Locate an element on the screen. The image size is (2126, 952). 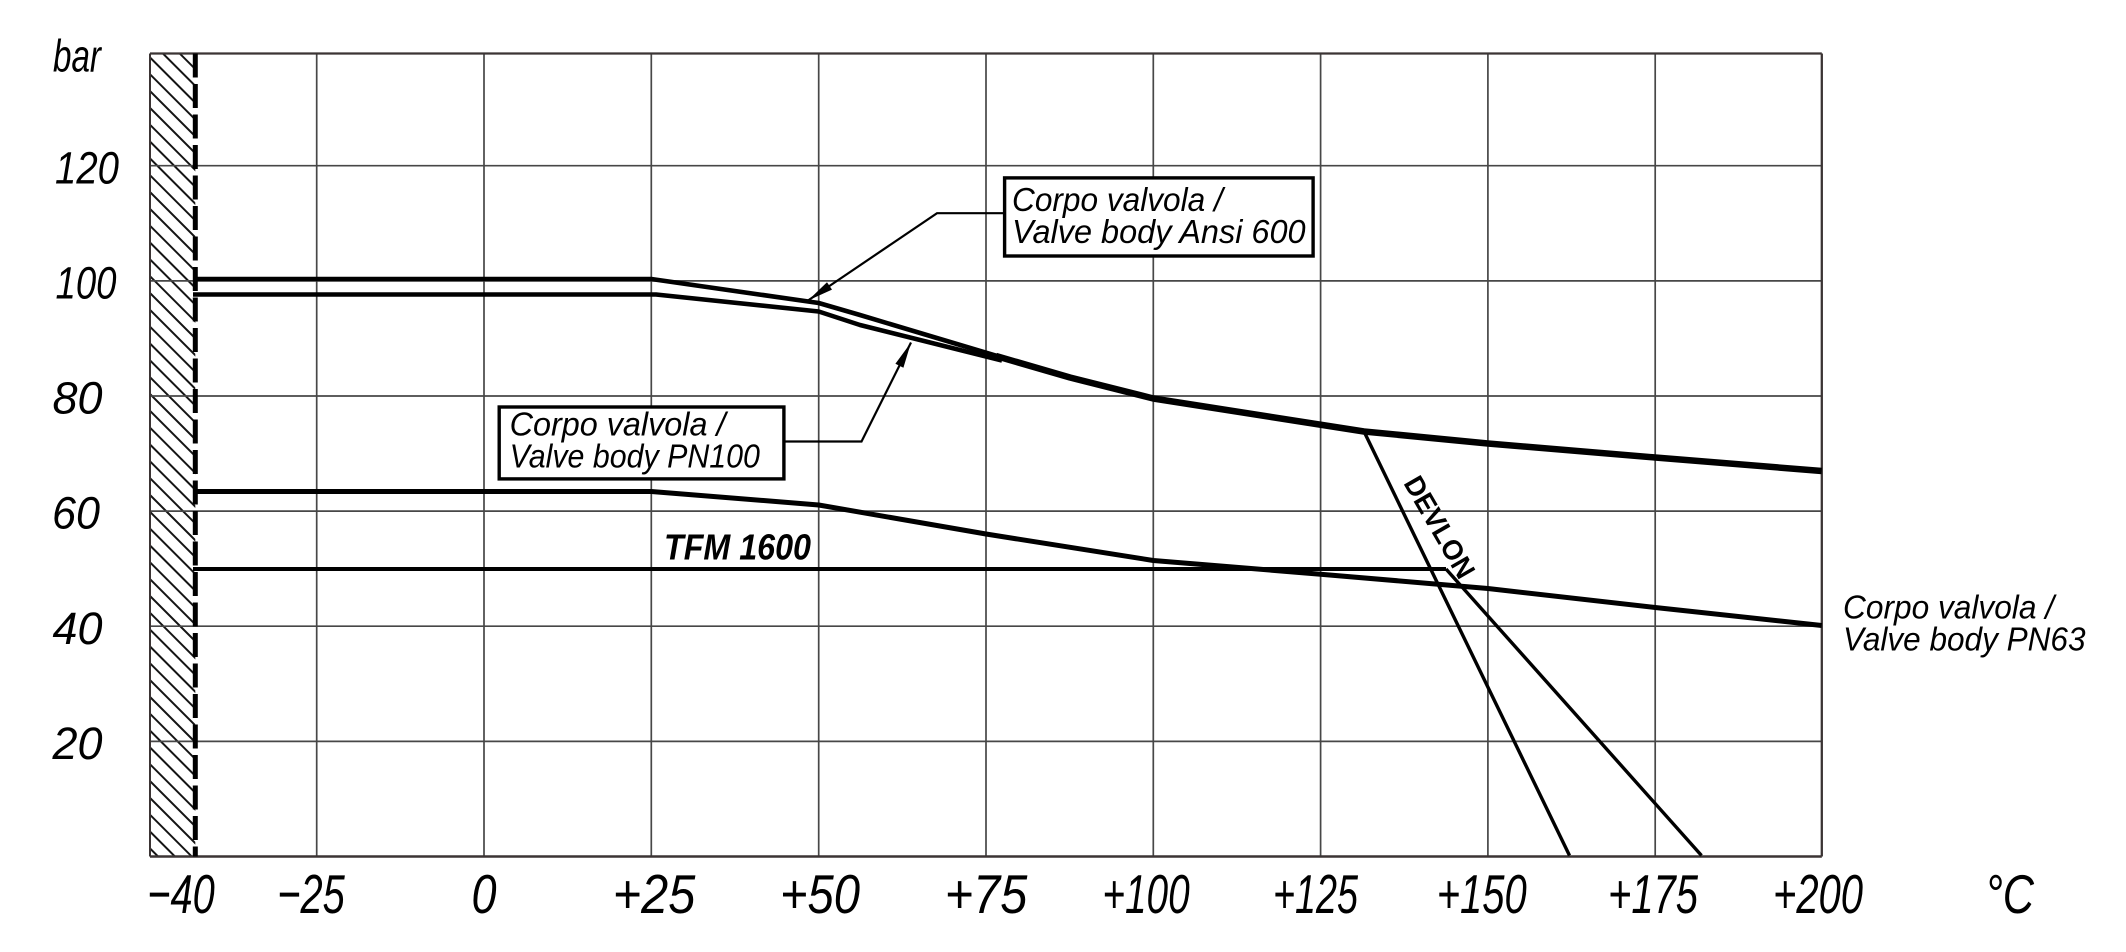
svg-text: +175 is located at coordinates (1653, 894).